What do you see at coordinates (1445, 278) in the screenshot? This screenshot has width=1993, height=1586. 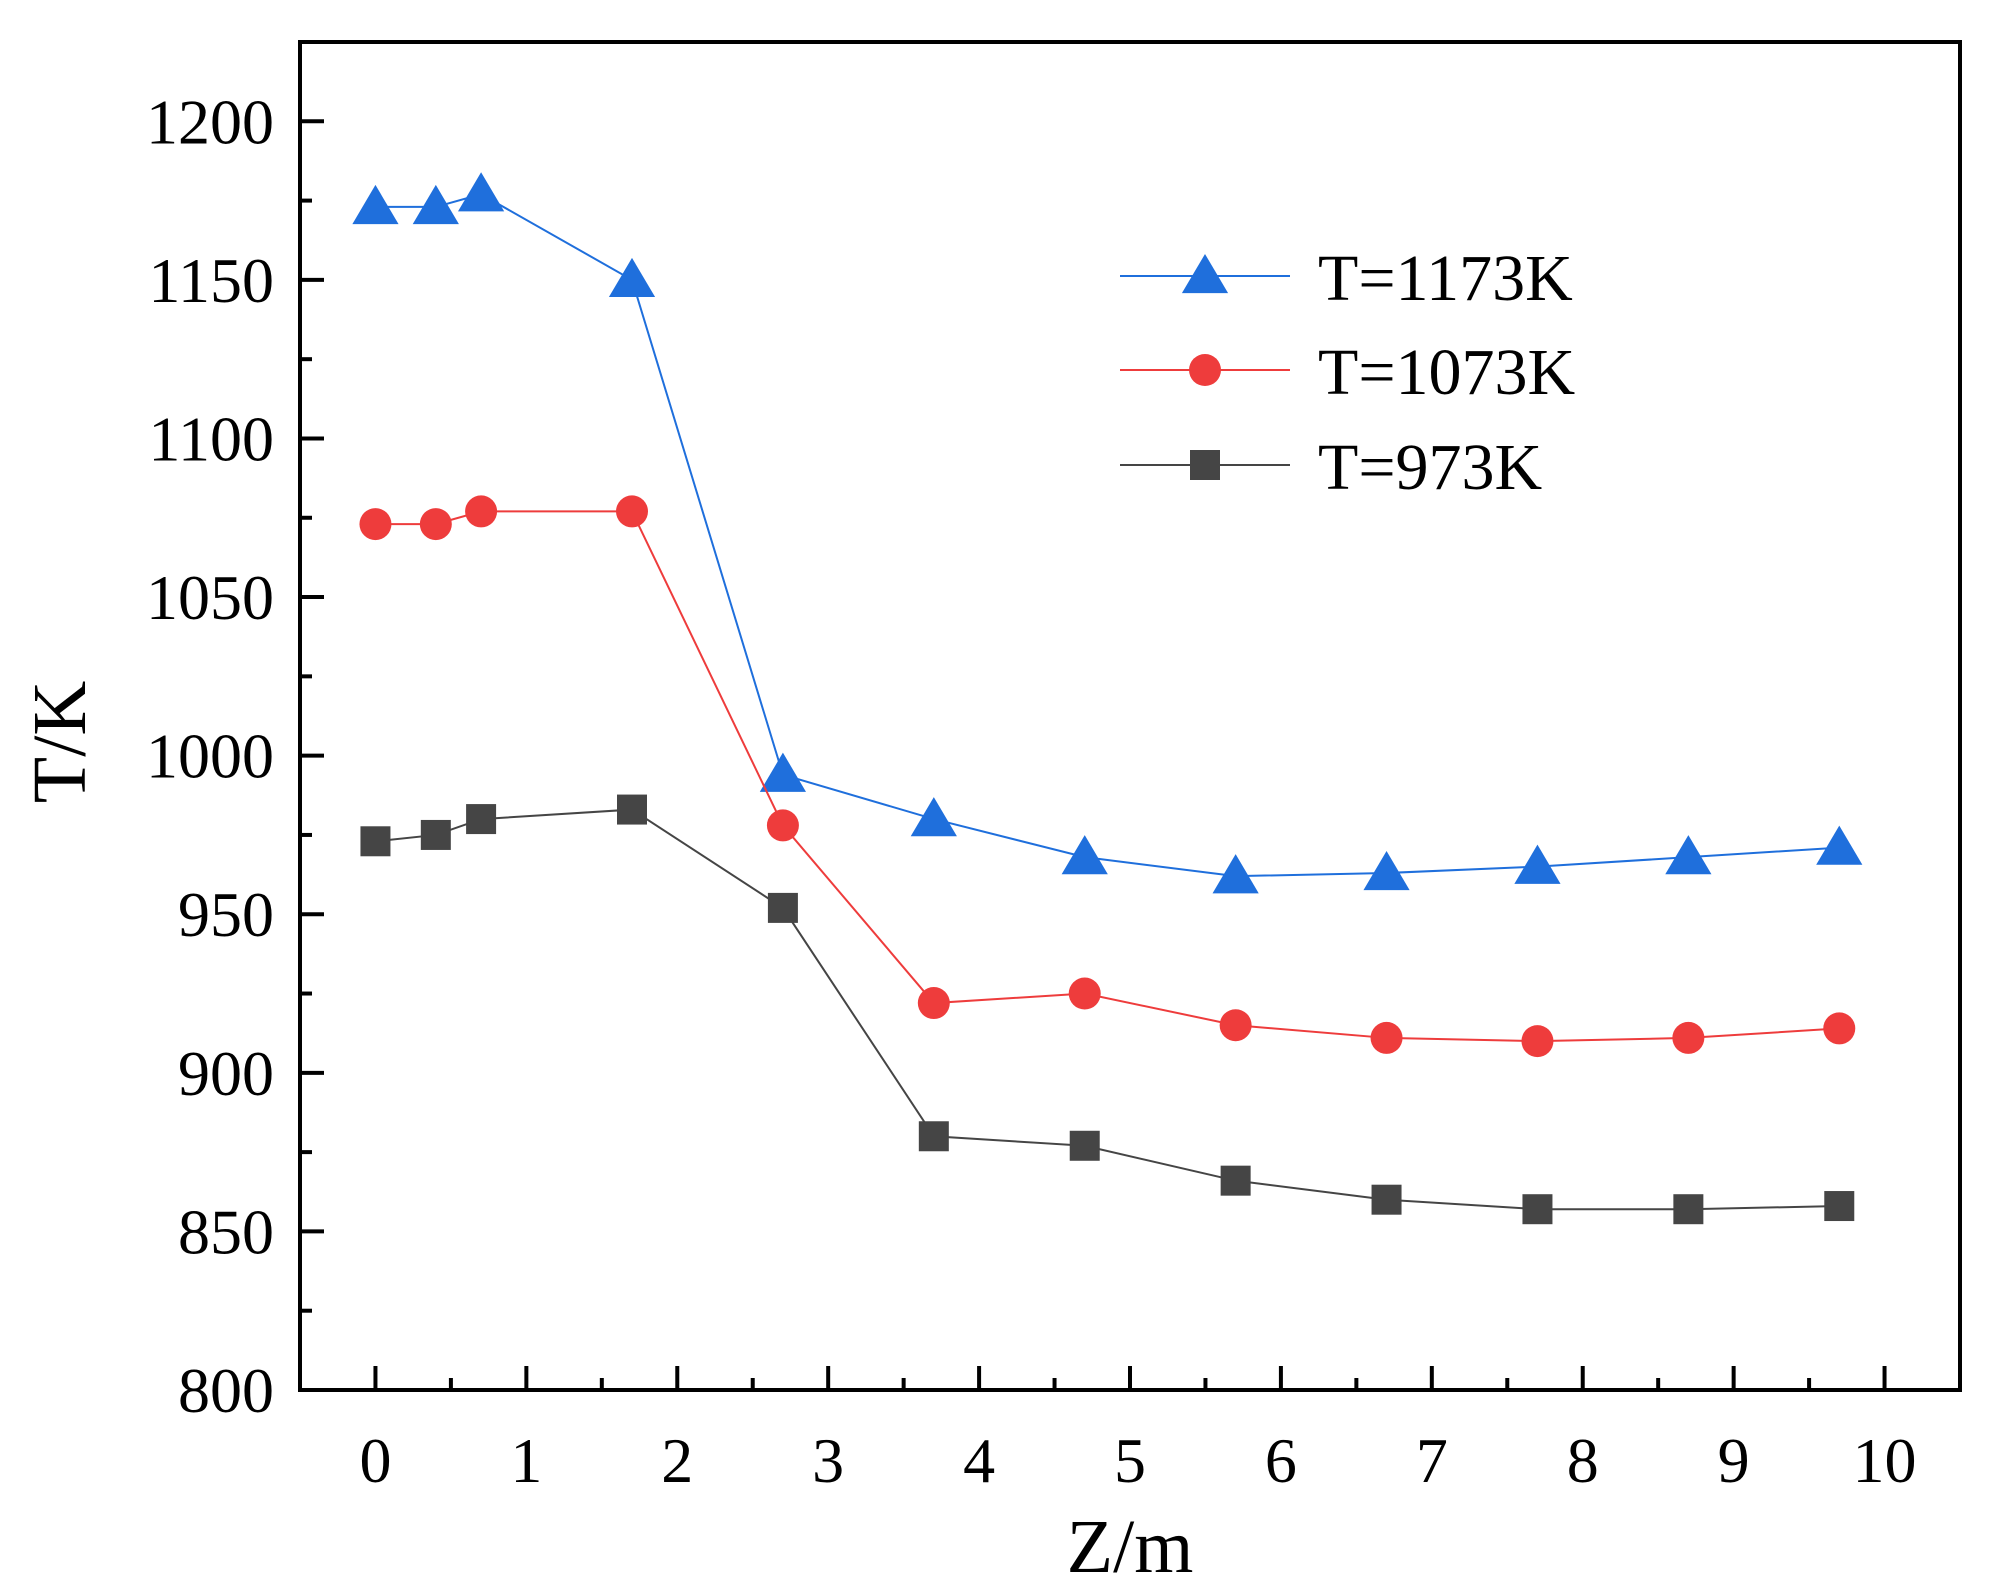 I see `legend-label: T=1173K` at bounding box center [1445, 278].